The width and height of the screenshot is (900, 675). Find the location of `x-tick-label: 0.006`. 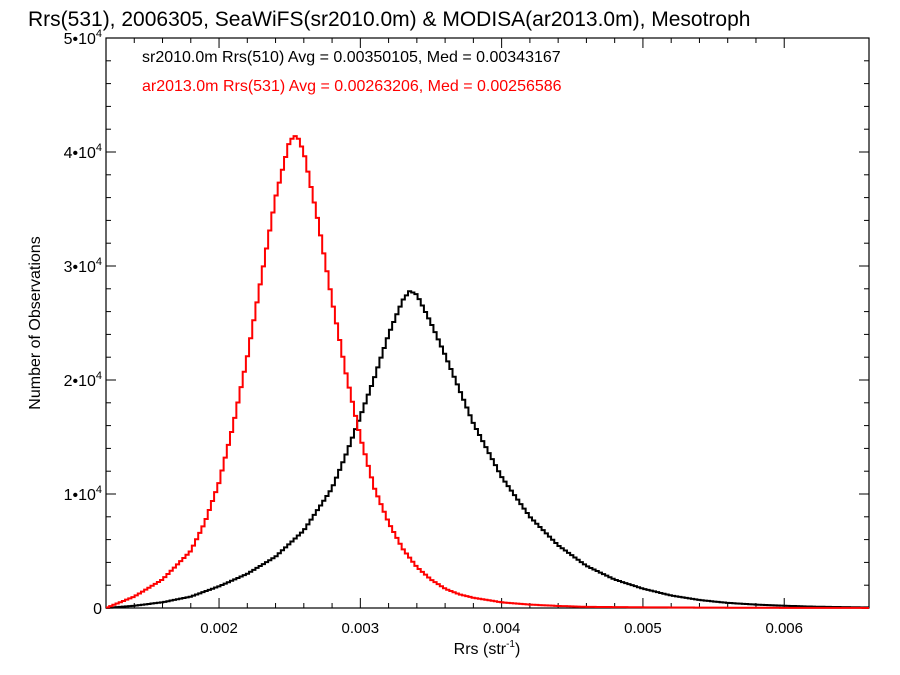

x-tick-label: 0.006 is located at coordinates (784, 628).